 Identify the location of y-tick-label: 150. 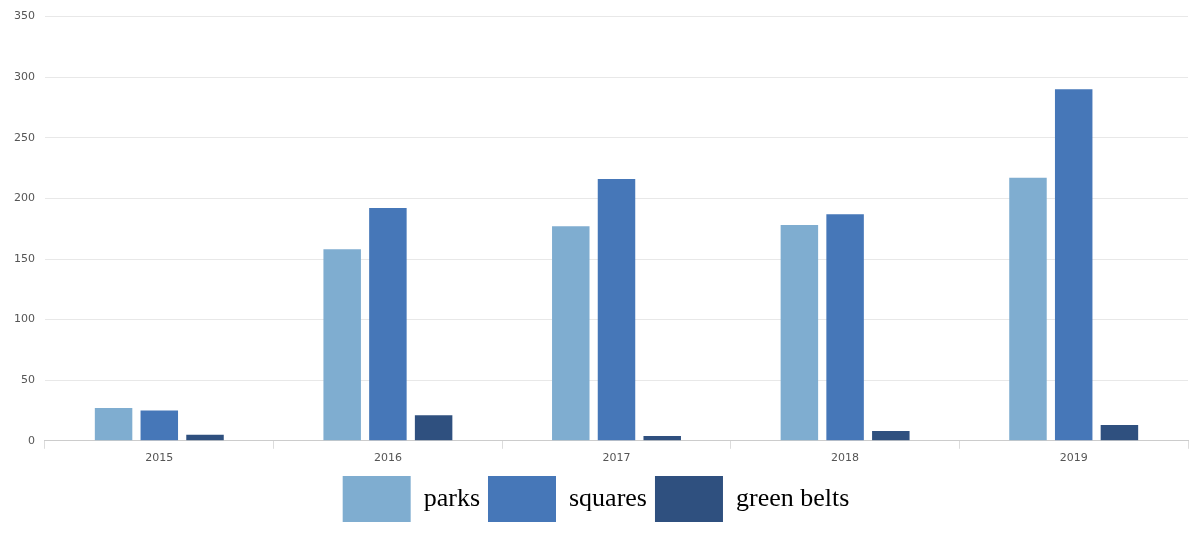
(24, 258).